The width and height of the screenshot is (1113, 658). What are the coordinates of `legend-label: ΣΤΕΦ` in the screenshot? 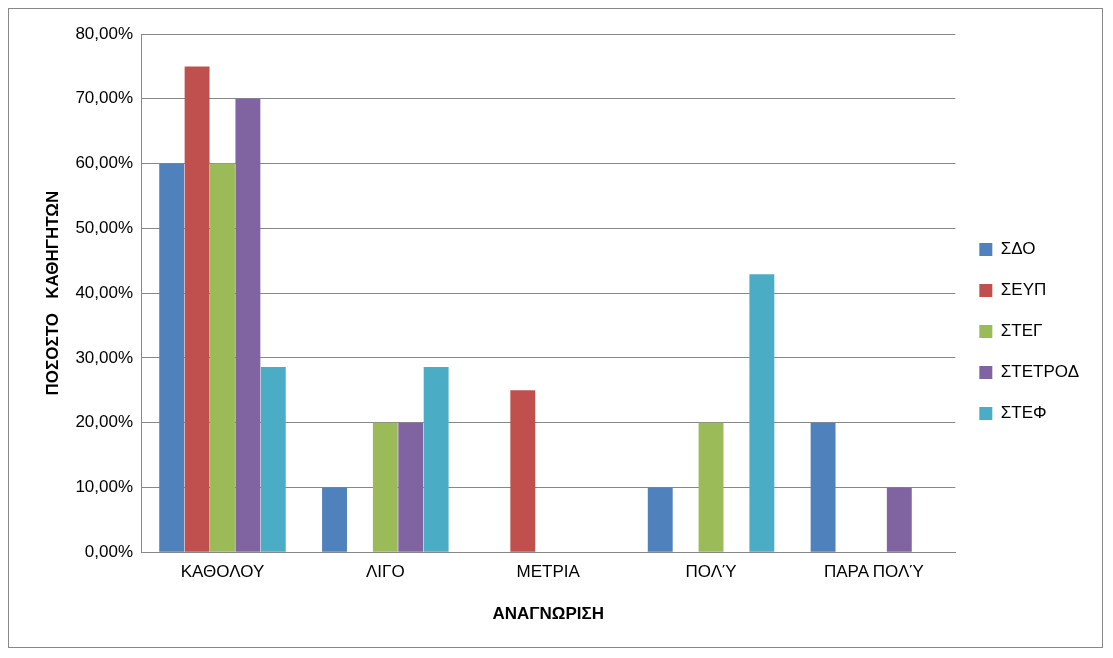 It's located at (1023, 413).